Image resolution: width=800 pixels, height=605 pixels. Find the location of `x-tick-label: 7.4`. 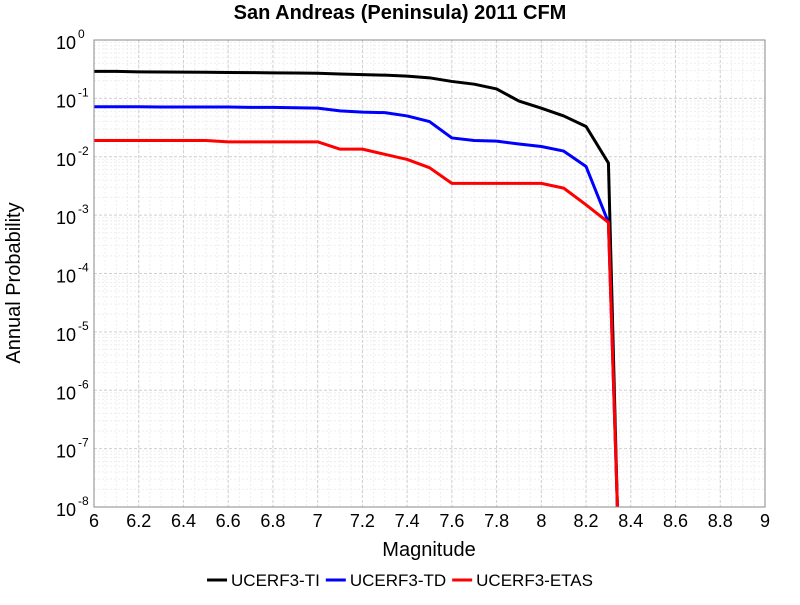

x-tick-label: 7.4 is located at coordinates (407, 521).